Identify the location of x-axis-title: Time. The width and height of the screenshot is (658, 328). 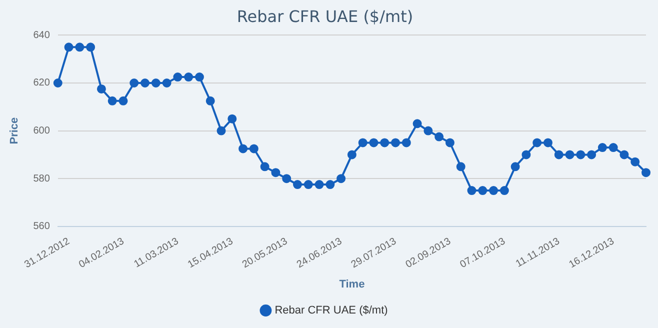
(352, 284).